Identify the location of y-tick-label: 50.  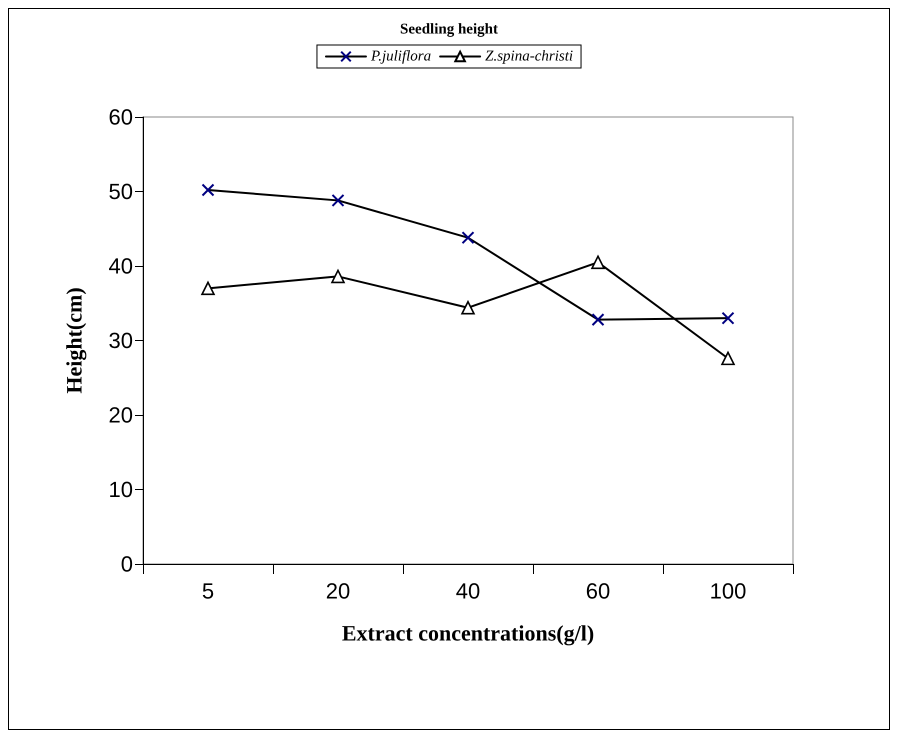
(120, 191).